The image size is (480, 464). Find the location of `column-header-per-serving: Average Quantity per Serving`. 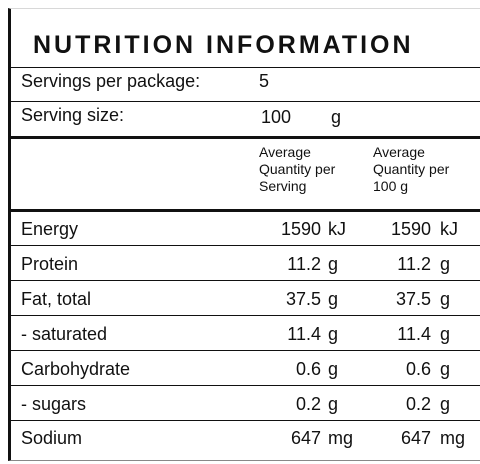

column-header-per-serving: Average Quantity per Serving is located at coordinates (297, 169).